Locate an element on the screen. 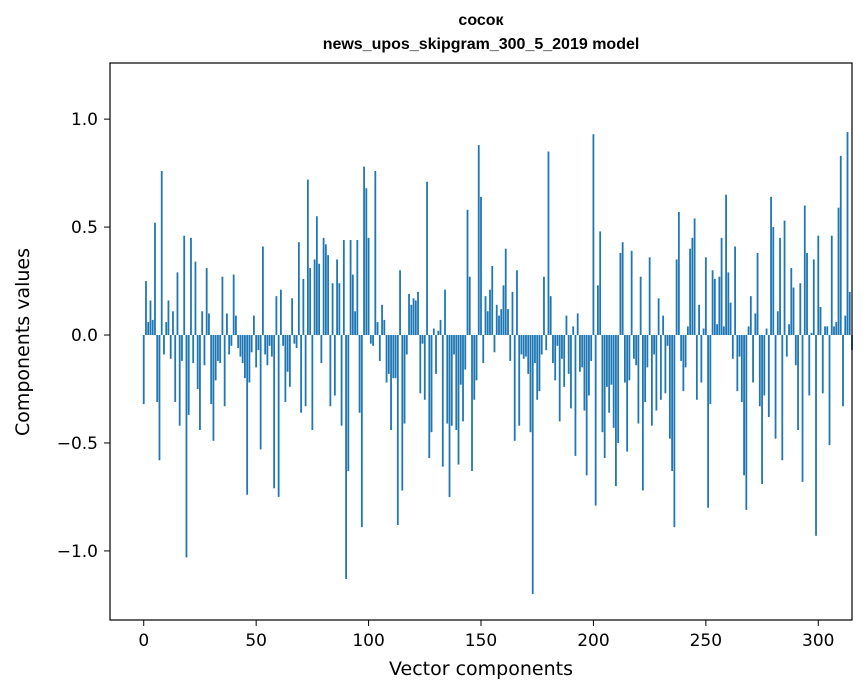 The width and height of the screenshot is (867, 696). y-axis-ticks: −1.0 −0.5 0.0 0.5 1.0 is located at coordinates (83, 336).